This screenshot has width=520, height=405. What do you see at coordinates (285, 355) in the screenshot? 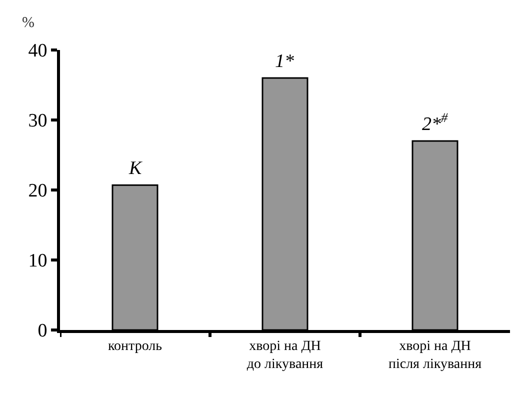
I see `x-tick-label: хворі на ДН до лікування` at bounding box center [285, 355].